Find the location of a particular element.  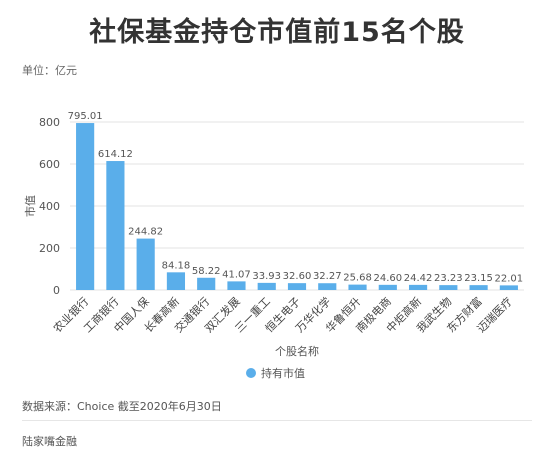

data-label: 23.15 is located at coordinates (478, 278).